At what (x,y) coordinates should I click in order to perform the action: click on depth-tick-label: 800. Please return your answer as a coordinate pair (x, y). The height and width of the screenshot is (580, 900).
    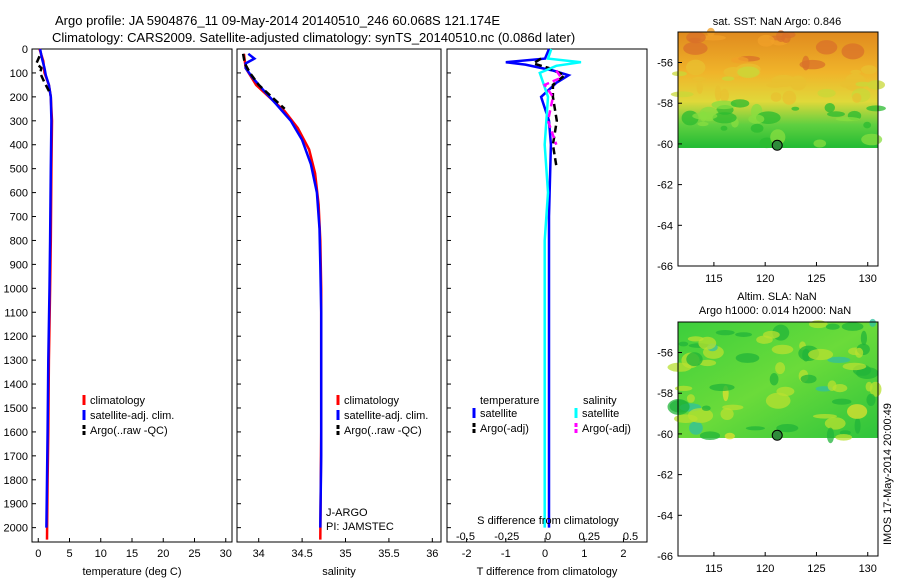
    Looking at the image, I should click on (19, 241).